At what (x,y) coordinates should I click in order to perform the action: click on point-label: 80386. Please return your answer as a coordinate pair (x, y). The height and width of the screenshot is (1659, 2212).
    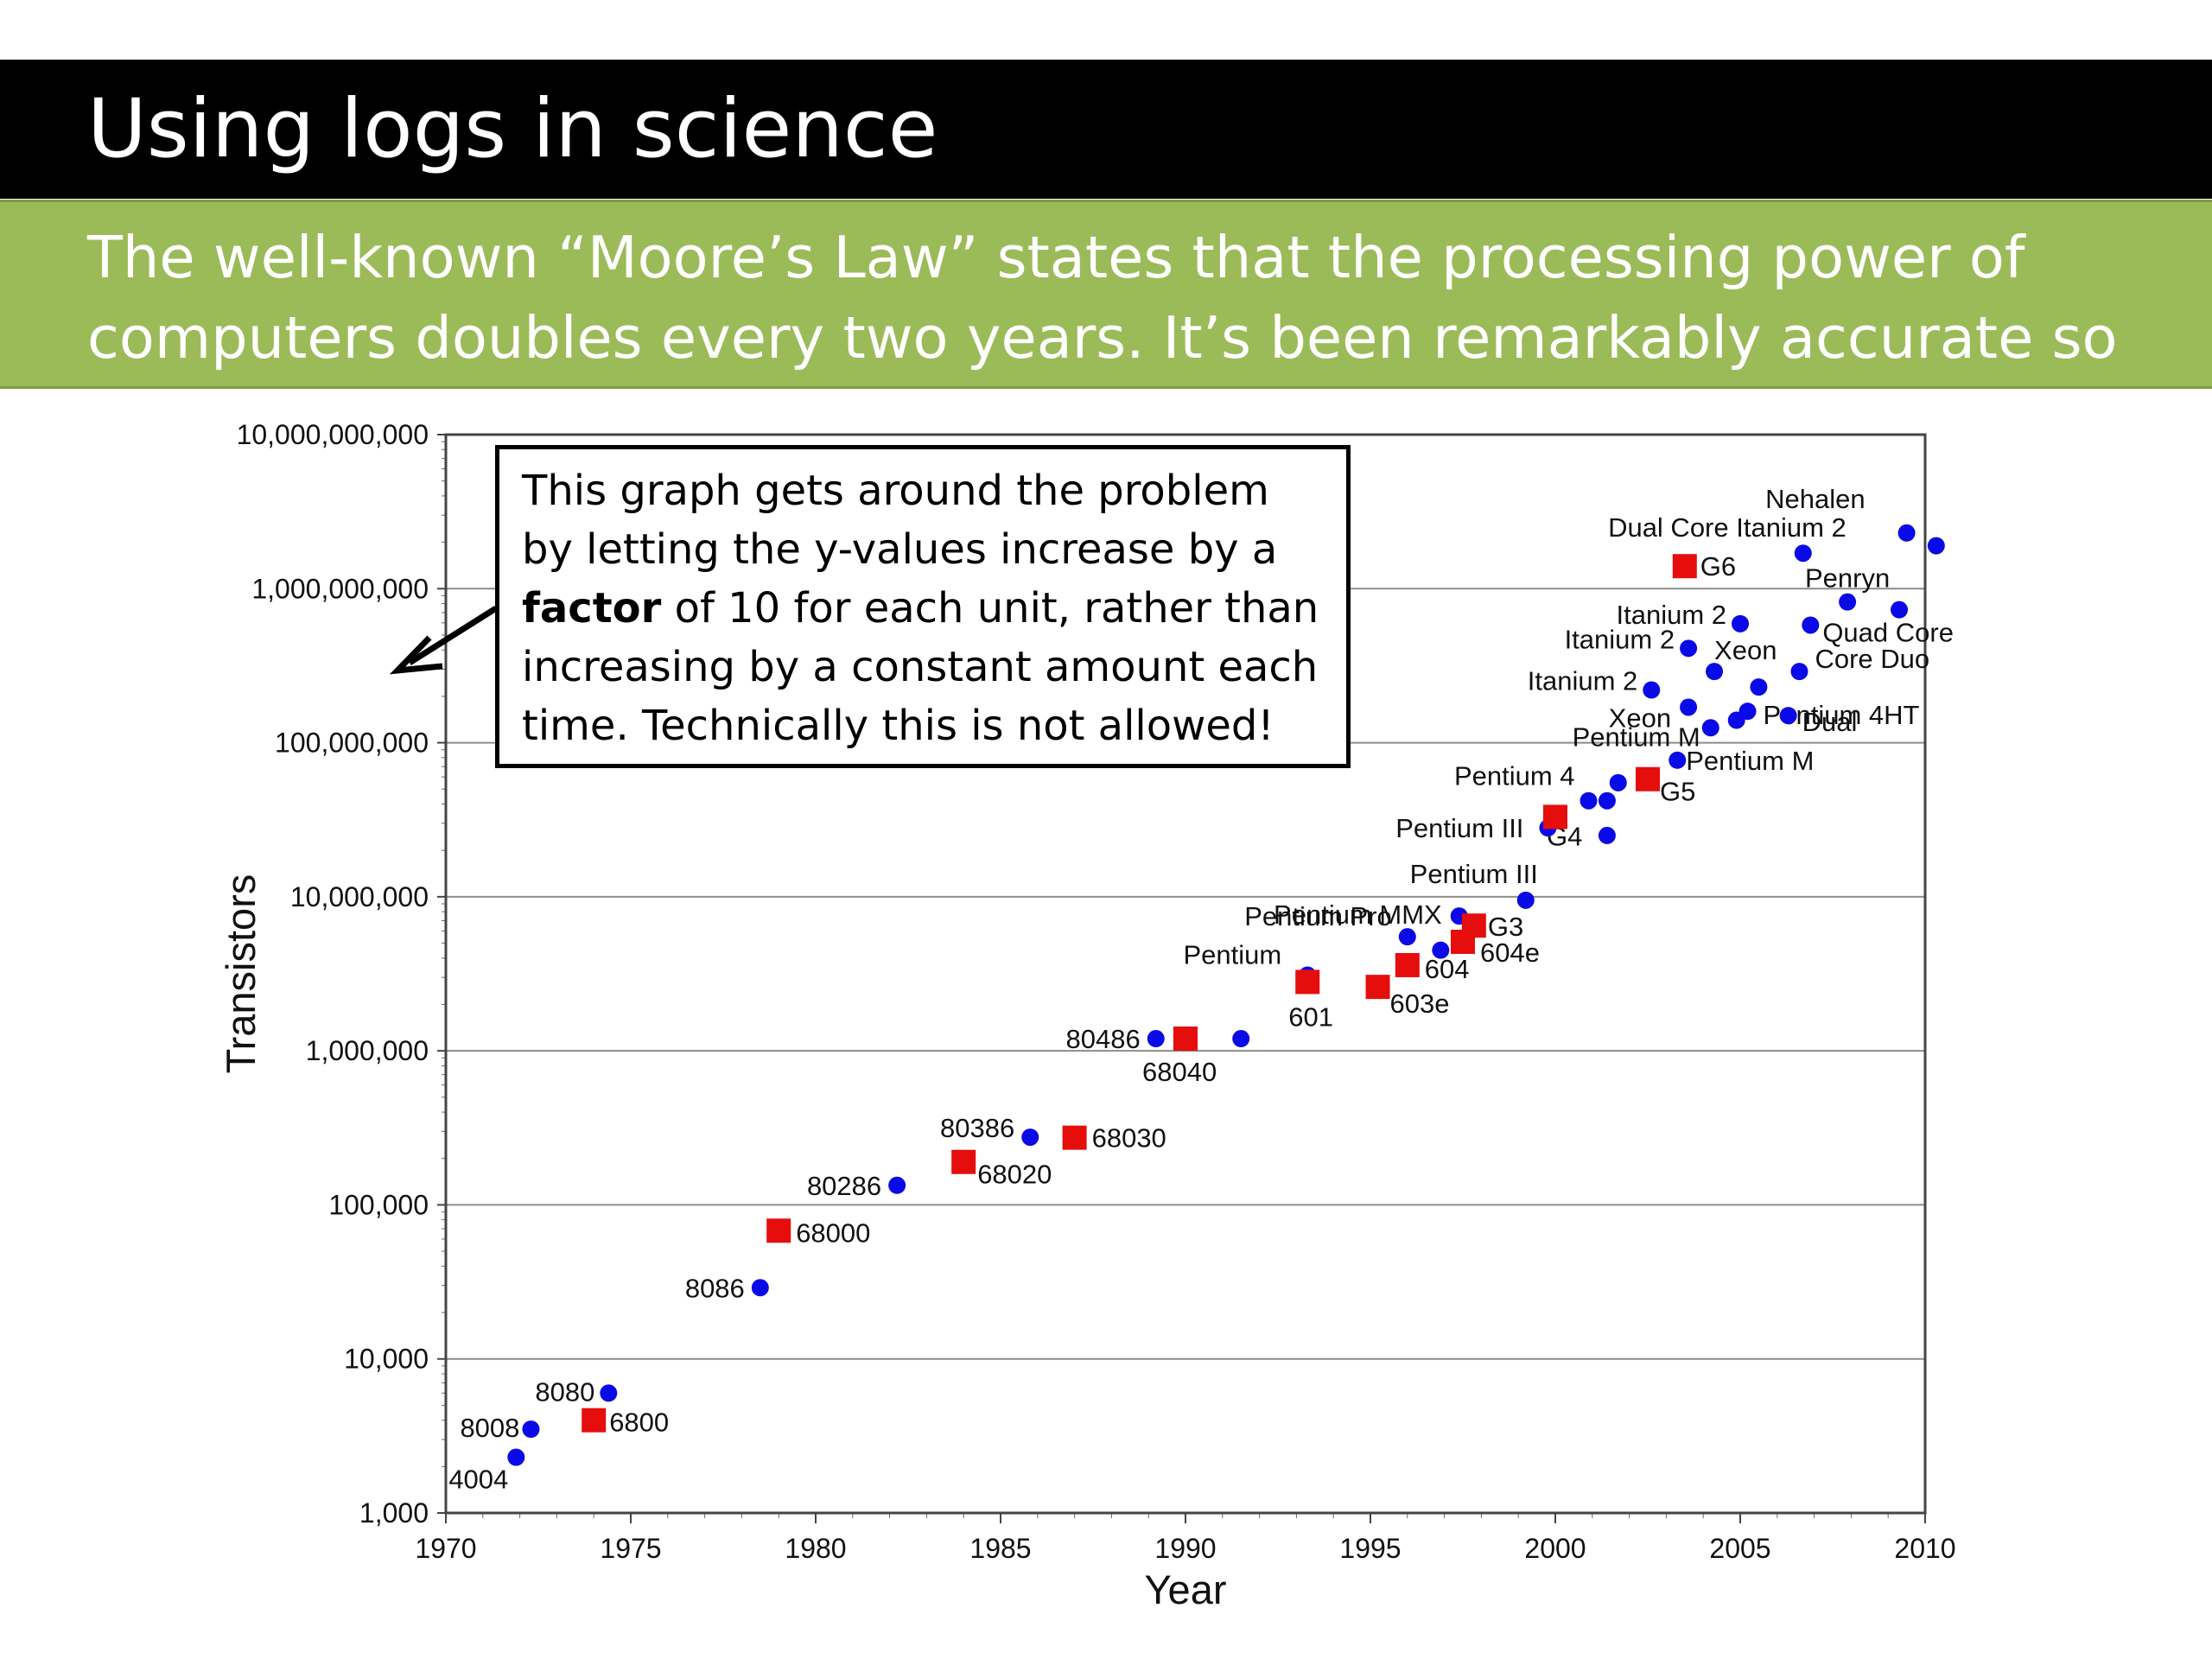
    Looking at the image, I should click on (977, 1128).